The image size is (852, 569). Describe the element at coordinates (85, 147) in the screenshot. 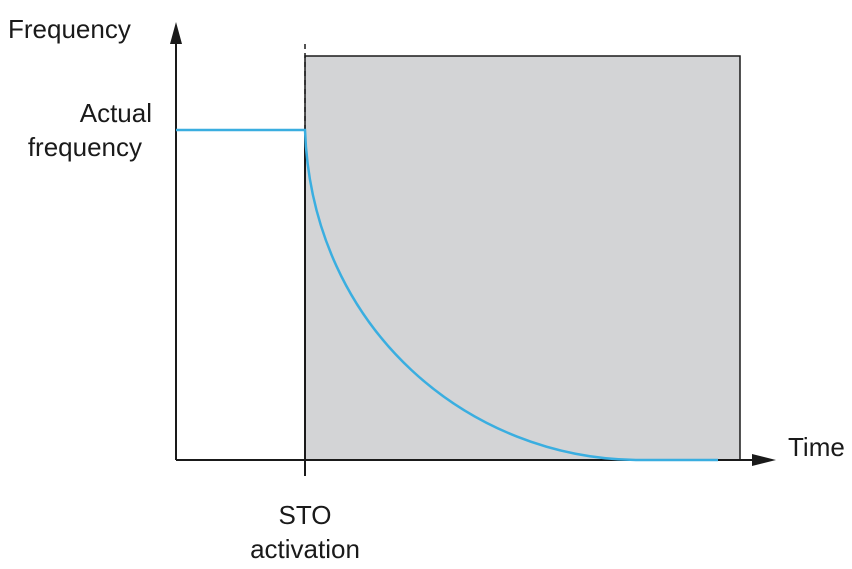

I see `actual-frequency-label-line2: frequency` at that location.